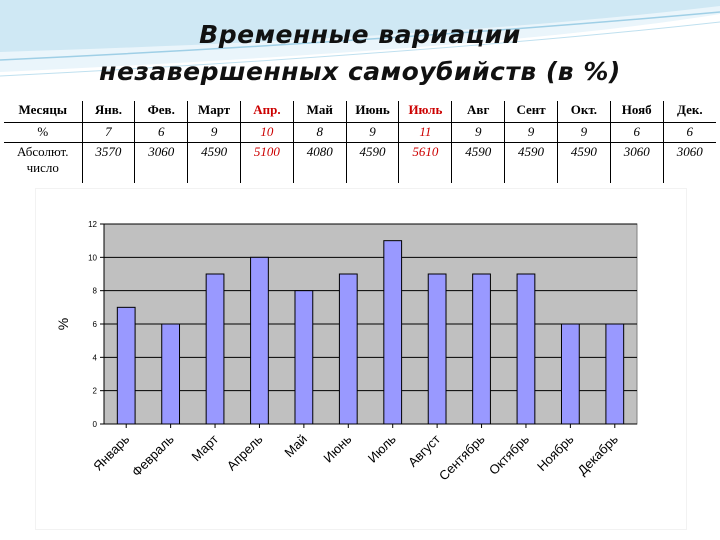  What do you see at coordinates (295, 446) in the screenshot?
I see `x-category-label: Май` at bounding box center [295, 446].